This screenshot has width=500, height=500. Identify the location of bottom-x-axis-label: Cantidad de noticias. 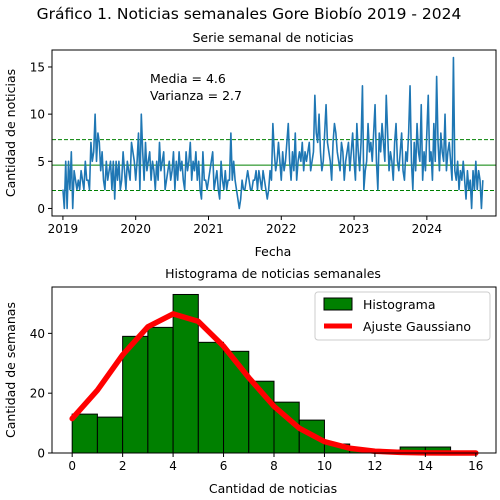
(273, 488).